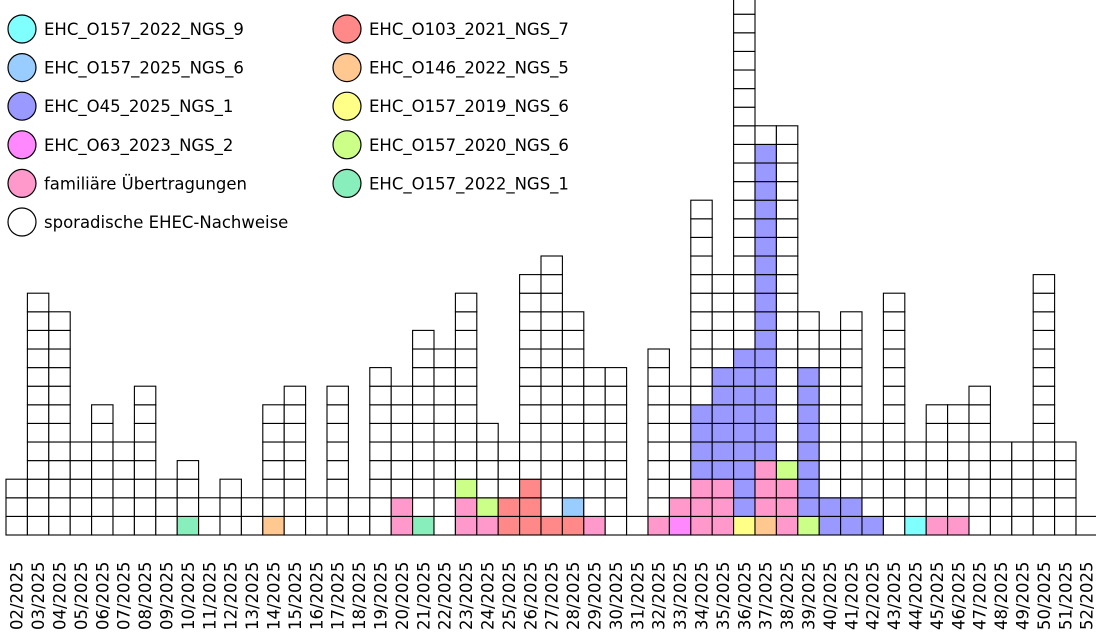  What do you see at coordinates (188, 488) in the screenshot?
I see `case-box-sporadic-10-2025` at bounding box center [188, 488].